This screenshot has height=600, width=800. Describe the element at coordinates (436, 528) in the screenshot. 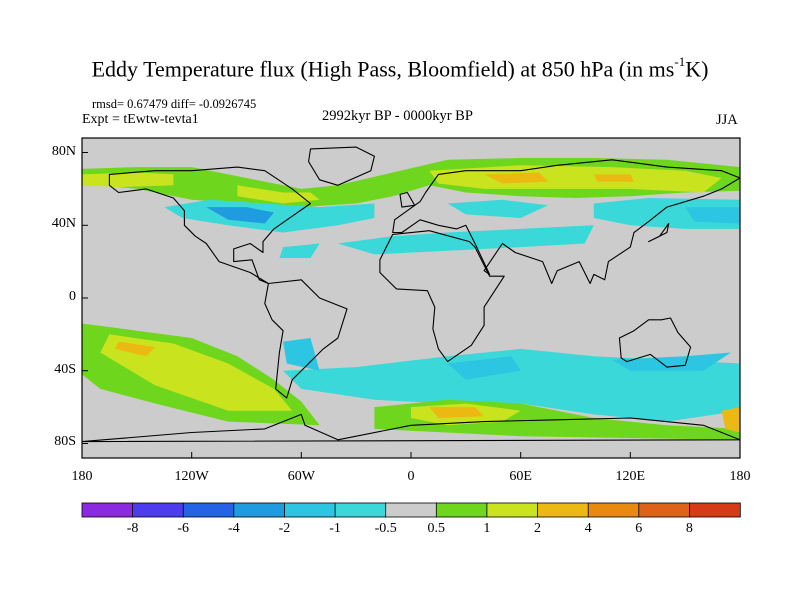

I see `colorbar-label: 0.5` at that location.